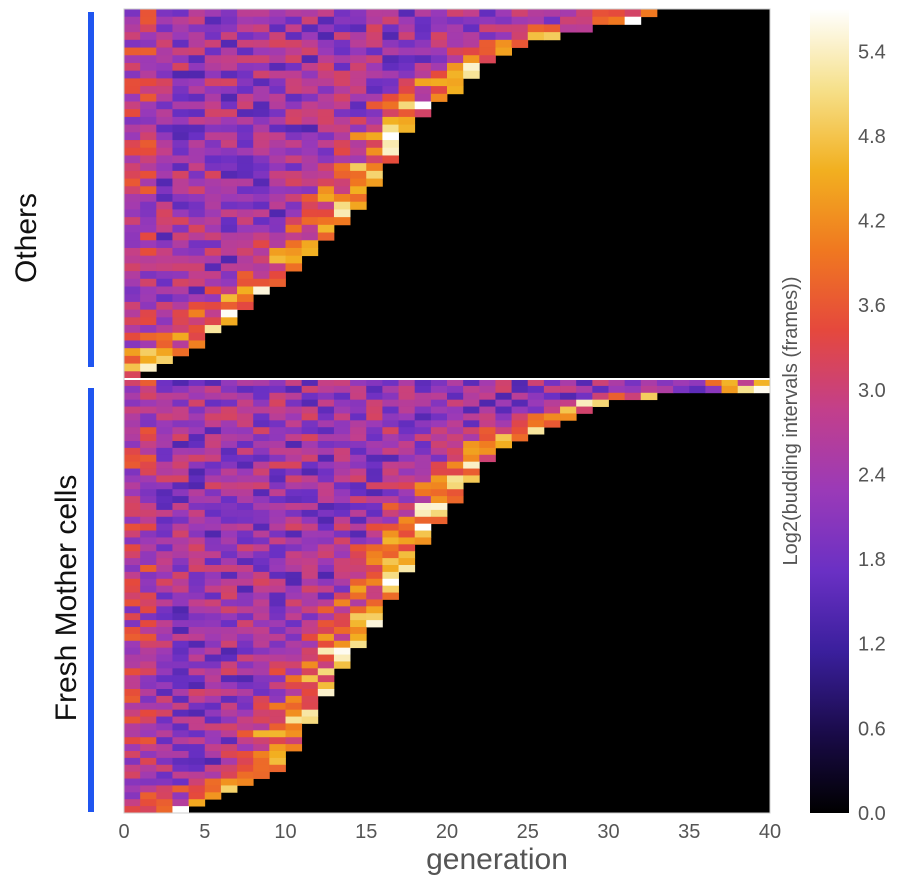  I want to click on colorbar-tick-label: 3.0, so click(872, 391).